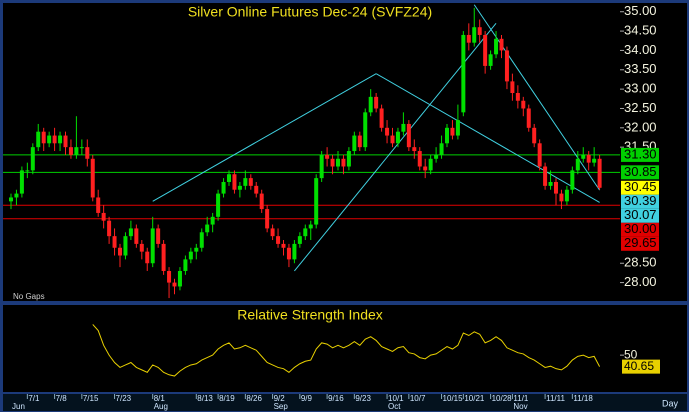 This screenshot has width=689, height=412. I want to click on x-tick-label: 8/1, so click(160, 398).